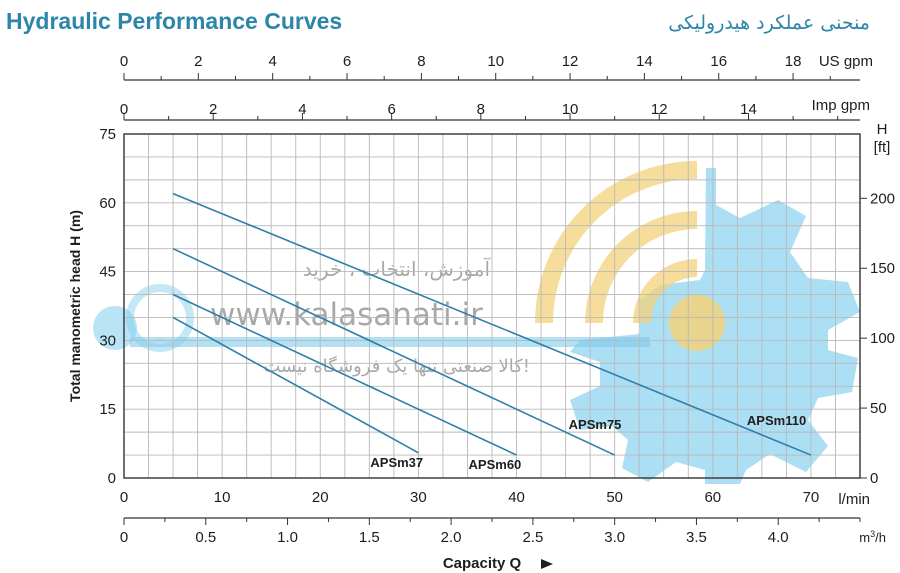 The width and height of the screenshot is (900, 573). I want to click on series-label-apsm60: APSm60, so click(495, 464).